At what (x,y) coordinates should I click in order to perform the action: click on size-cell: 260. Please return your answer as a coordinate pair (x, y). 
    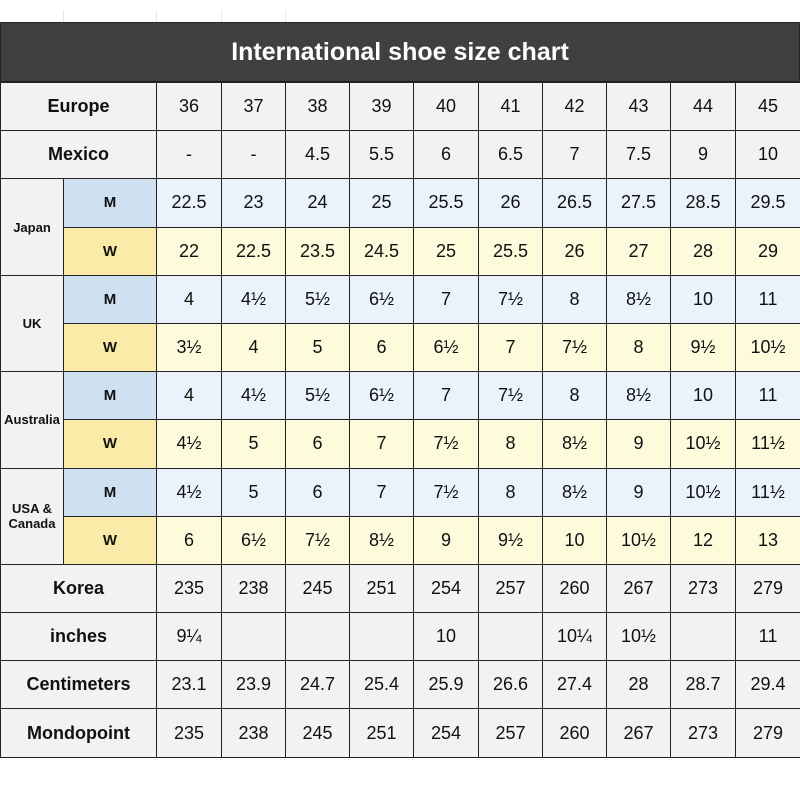
    Looking at the image, I should click on (575, 733).